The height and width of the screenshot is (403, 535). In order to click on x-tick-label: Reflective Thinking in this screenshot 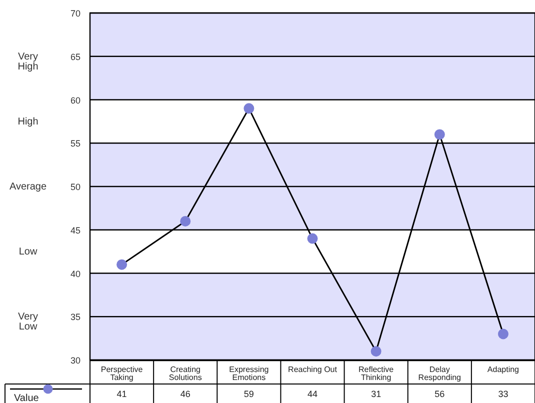, I will do `click(376, 373)`.